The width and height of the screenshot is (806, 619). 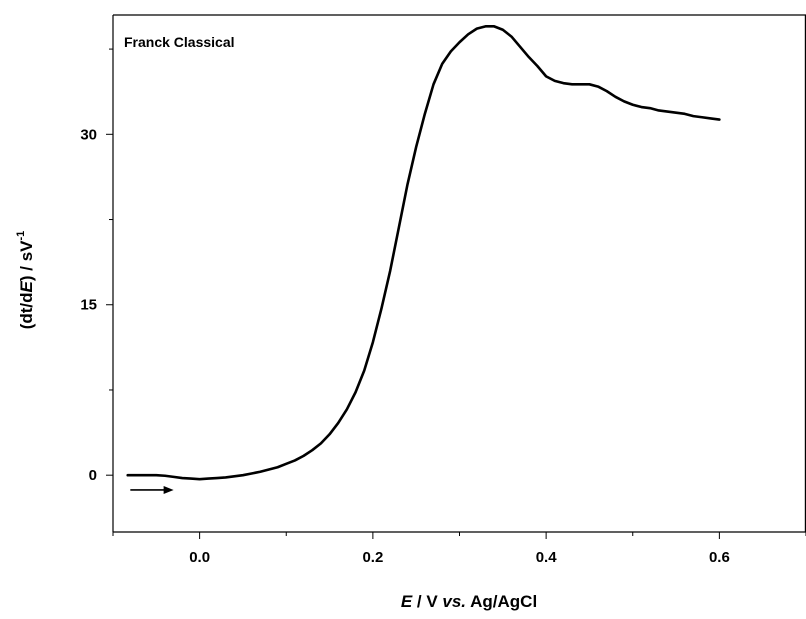 What do you see at coordinates (199, 557) in the screenshot?
I see `x-tick-label: 0.0` at bounding box center [199, 557].